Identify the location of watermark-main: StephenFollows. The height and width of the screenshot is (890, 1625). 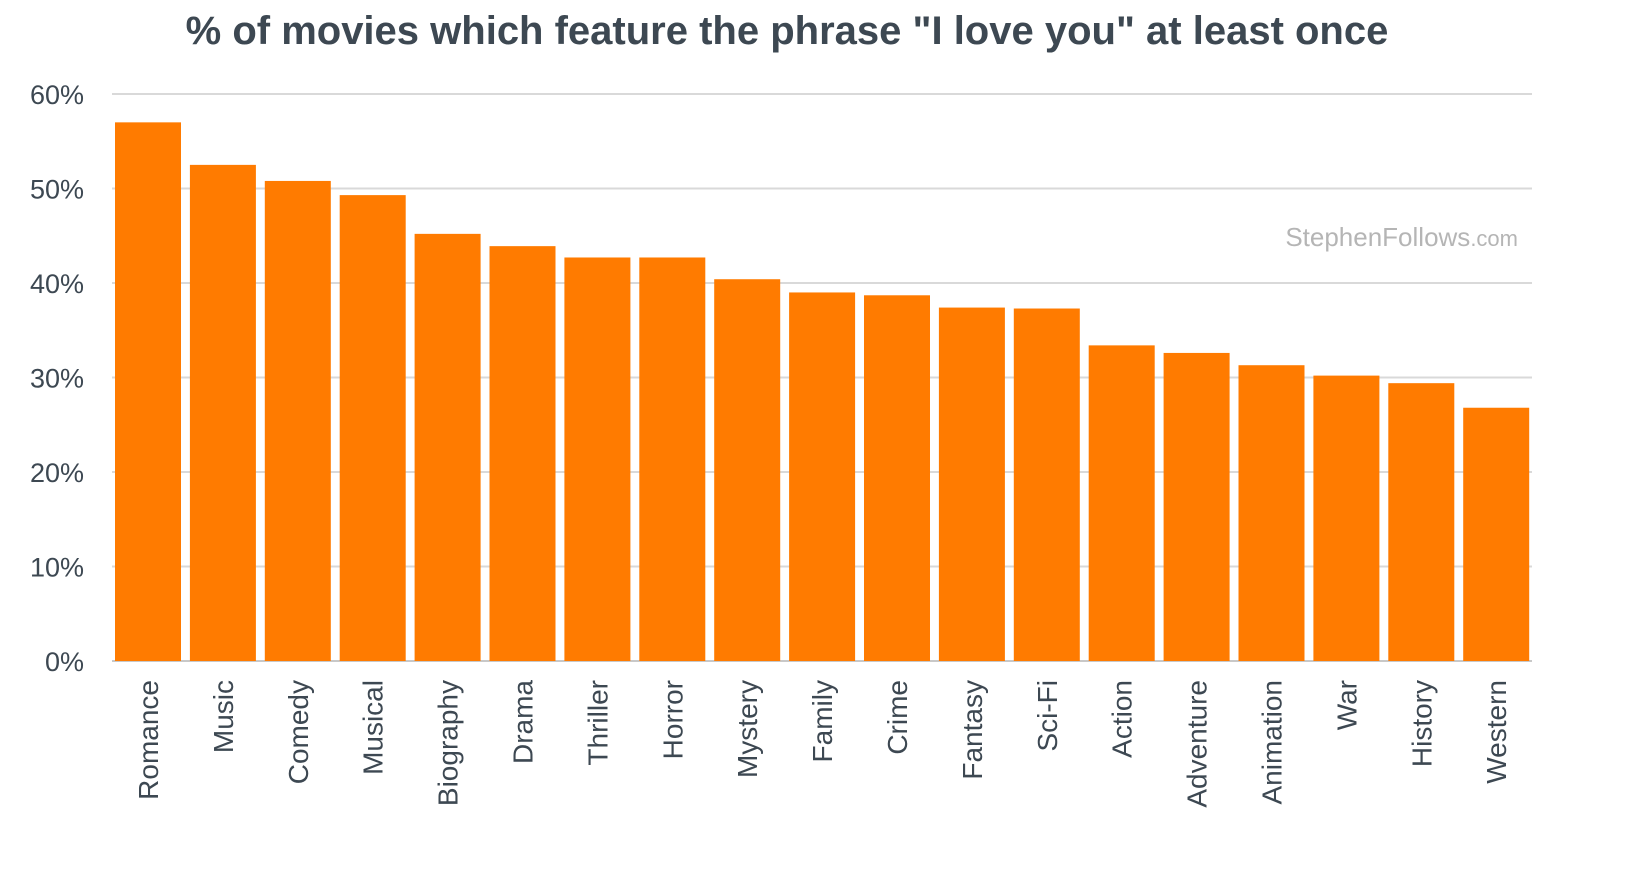
(1377, 237).